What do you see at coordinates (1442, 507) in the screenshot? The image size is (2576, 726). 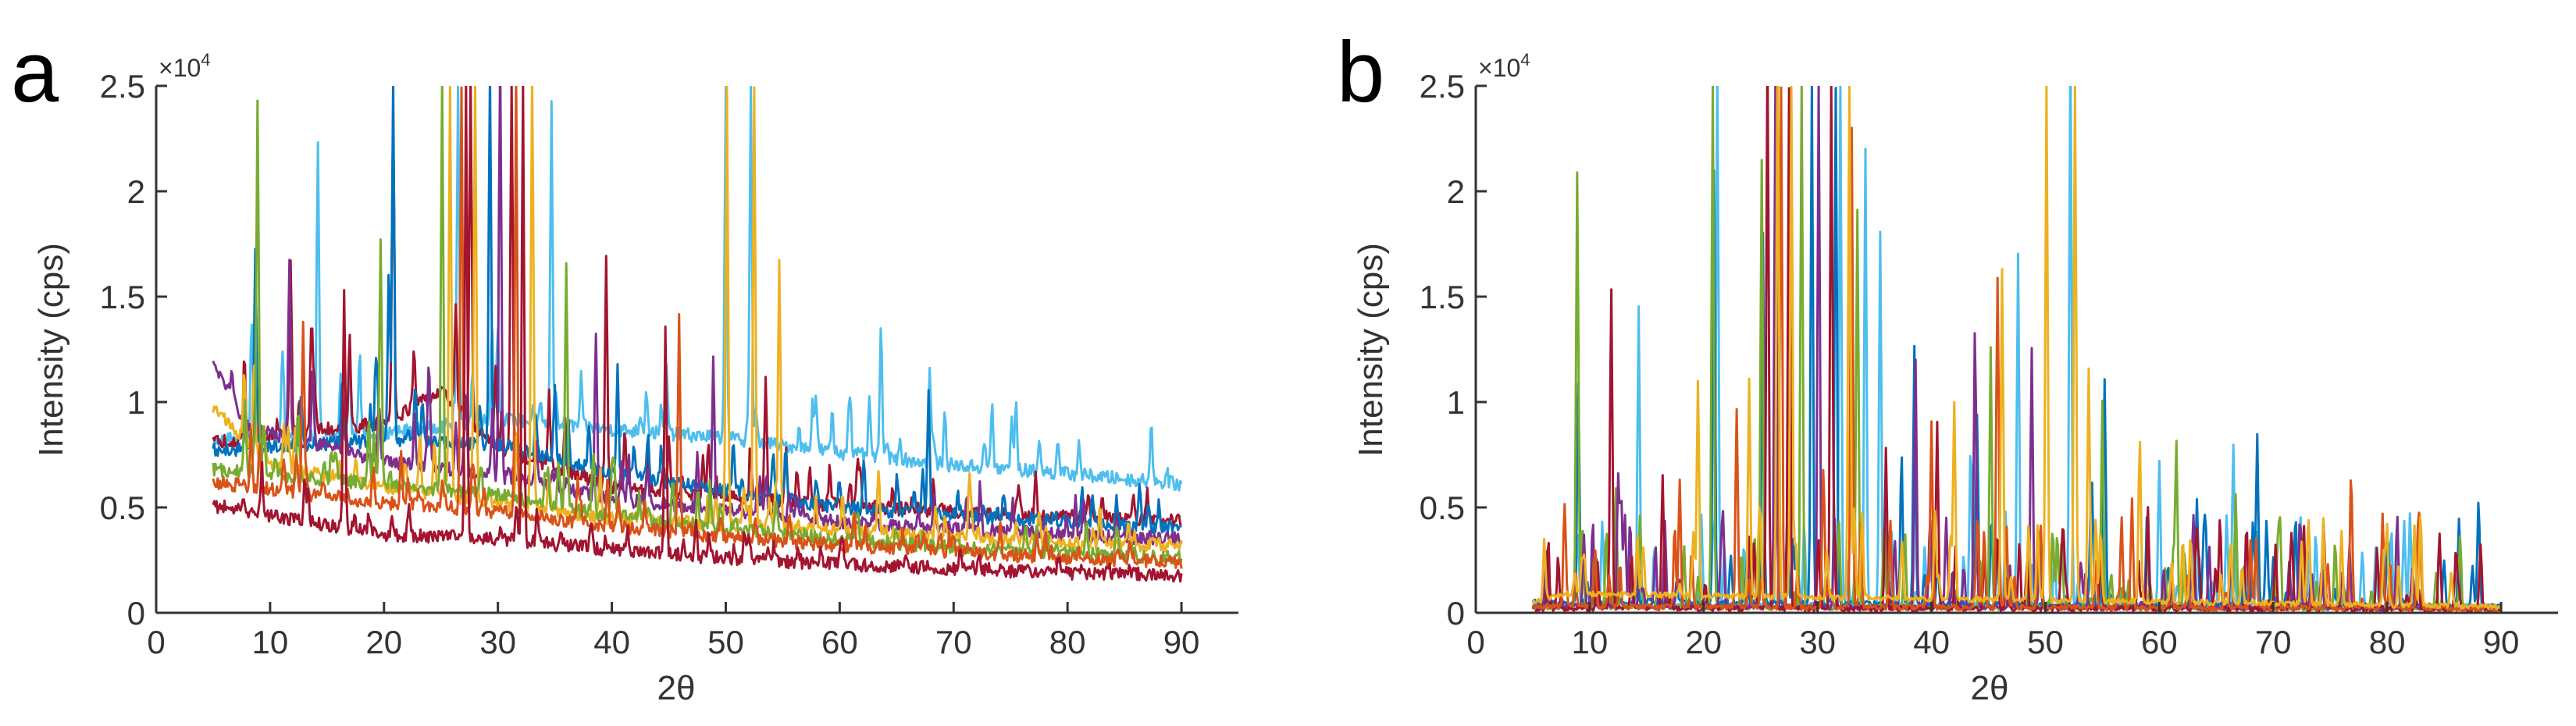 I see `y-tick-label-b-1: 0.5` at bounding box center [1442, 507].